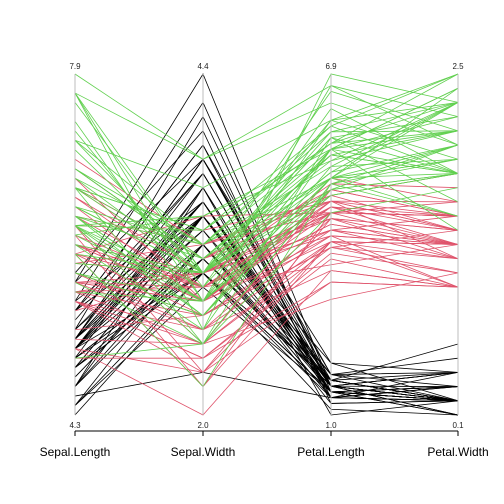 The image size is (504, 504). I want to click on max-label-petal-width: 2.5, so click(458, 66).